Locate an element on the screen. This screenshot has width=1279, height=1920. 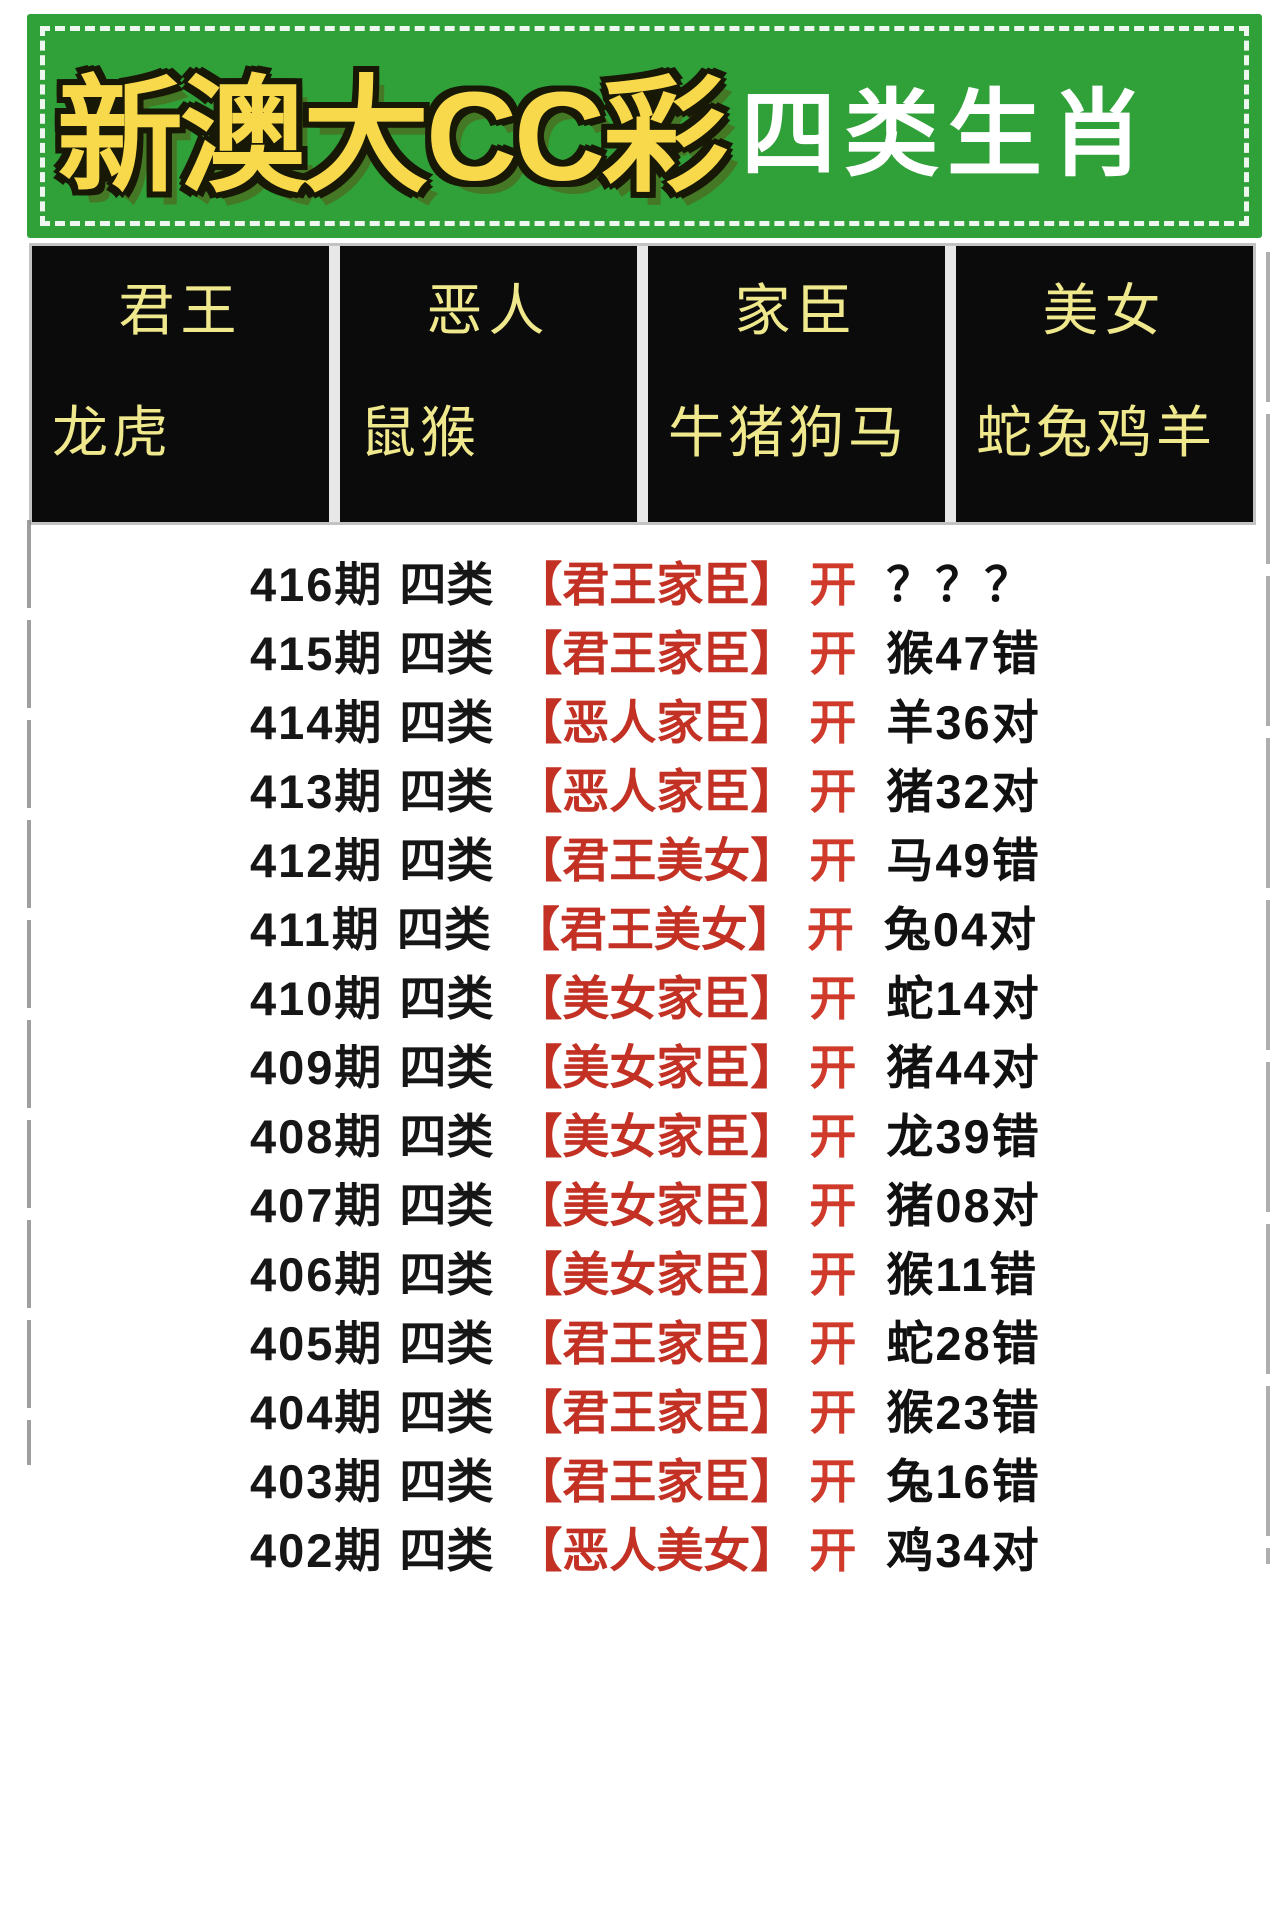
category-animals: 牛猪狗马 is located at coordinates (788, 432).